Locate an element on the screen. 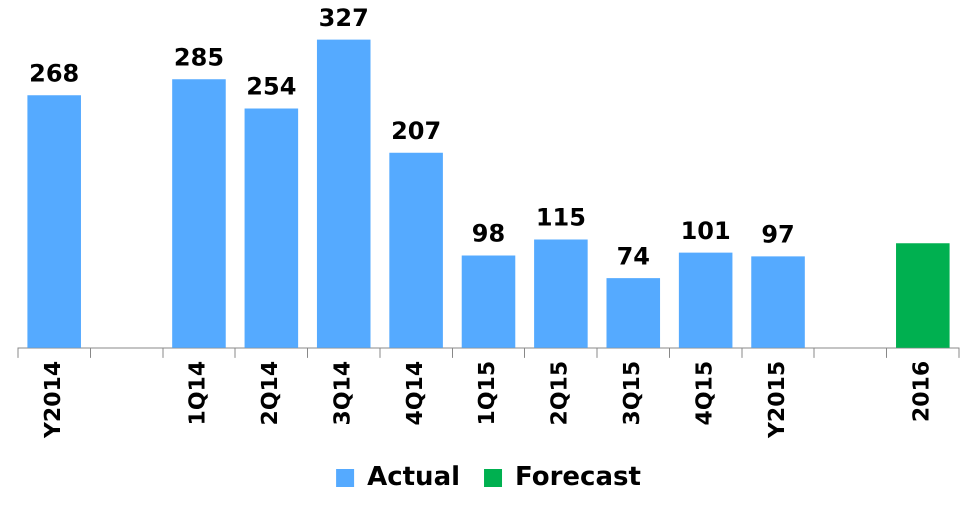 This screenshot has height=509, width=977. x-tick-label: Y2014 is located at coordinates (53, 400).